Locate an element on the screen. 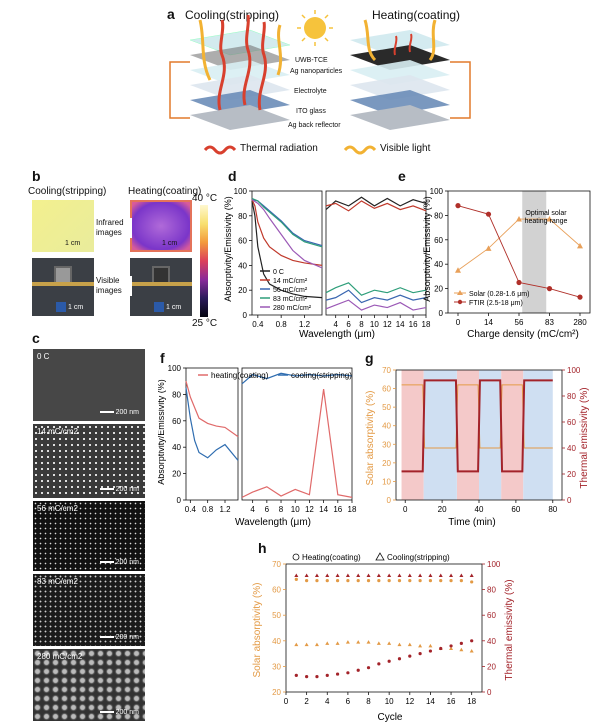  panel-label-g: g is located at coordinates (369, 358).